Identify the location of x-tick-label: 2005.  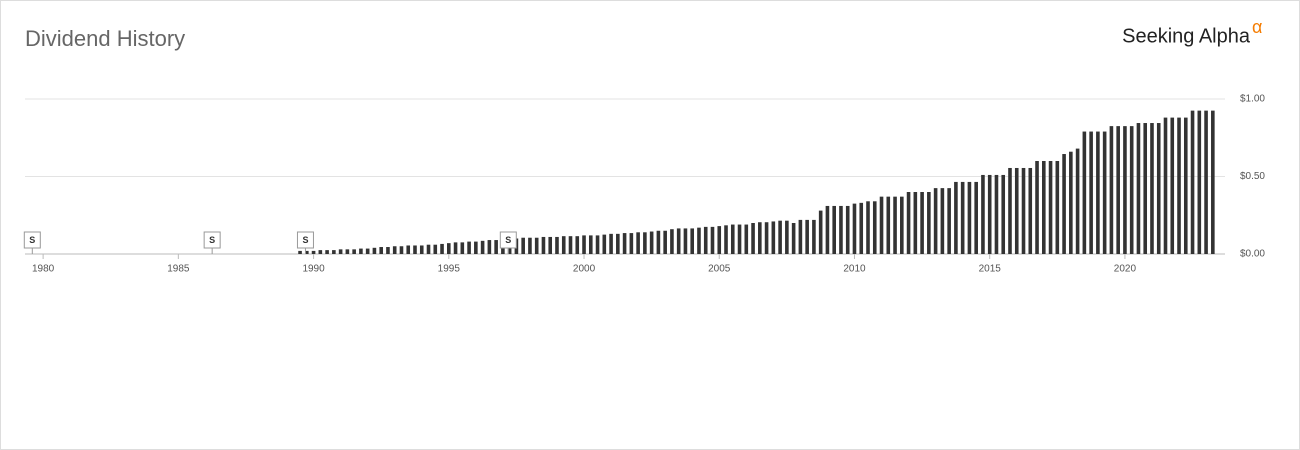
(719, 269).